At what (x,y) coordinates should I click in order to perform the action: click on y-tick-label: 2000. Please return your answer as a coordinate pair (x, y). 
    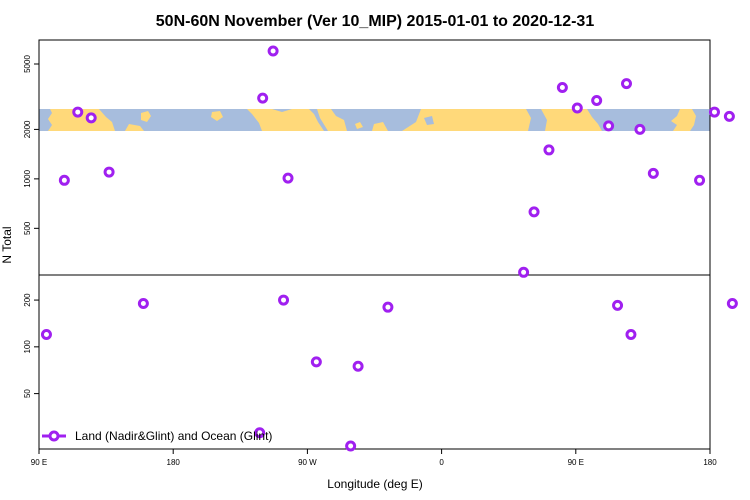
    Looking at the image, I should click on (27, 129).